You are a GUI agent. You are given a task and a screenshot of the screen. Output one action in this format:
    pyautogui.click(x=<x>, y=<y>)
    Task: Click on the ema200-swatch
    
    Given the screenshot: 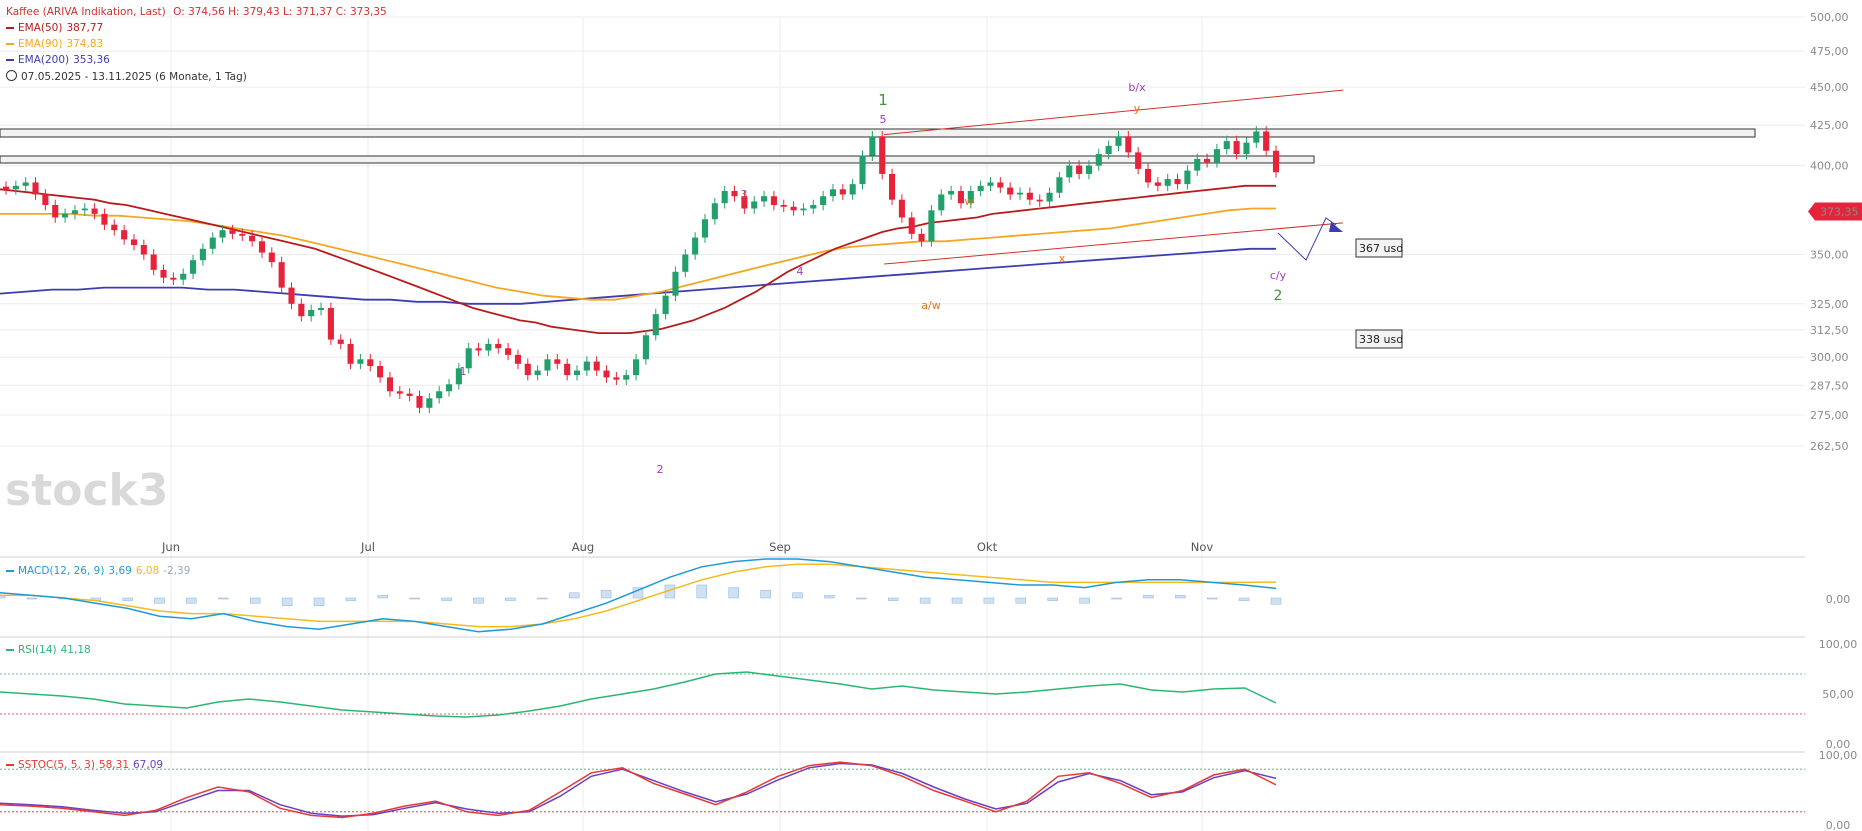 What is the action you would take?
    pyautogui.click(x=10, y=60)
    